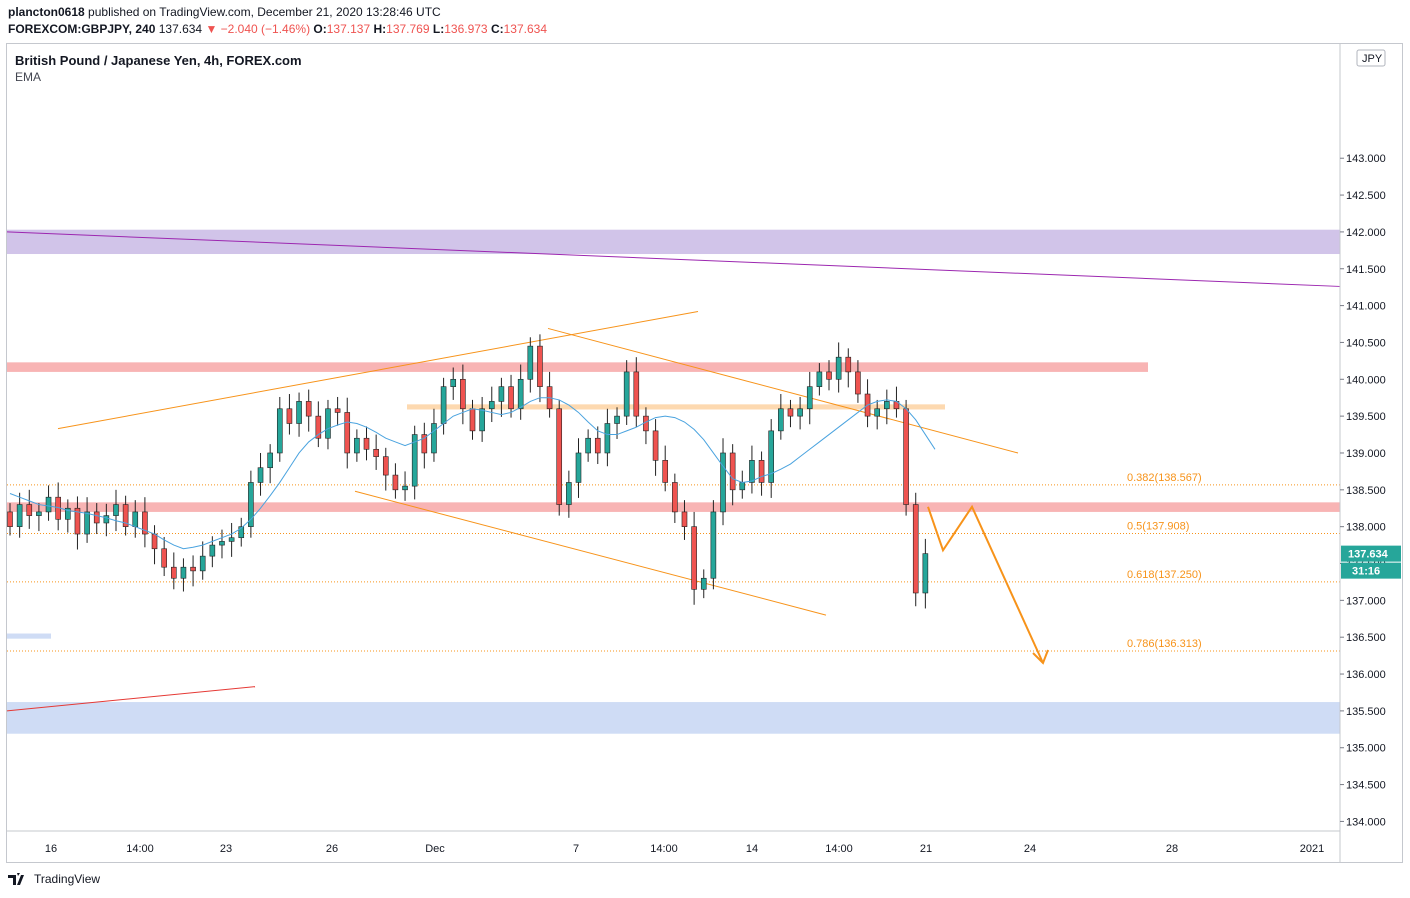 The width and height of the screenshot is (1410, 898). I want to click on fib-label: 0.382(138.567), so click(1164, 478).